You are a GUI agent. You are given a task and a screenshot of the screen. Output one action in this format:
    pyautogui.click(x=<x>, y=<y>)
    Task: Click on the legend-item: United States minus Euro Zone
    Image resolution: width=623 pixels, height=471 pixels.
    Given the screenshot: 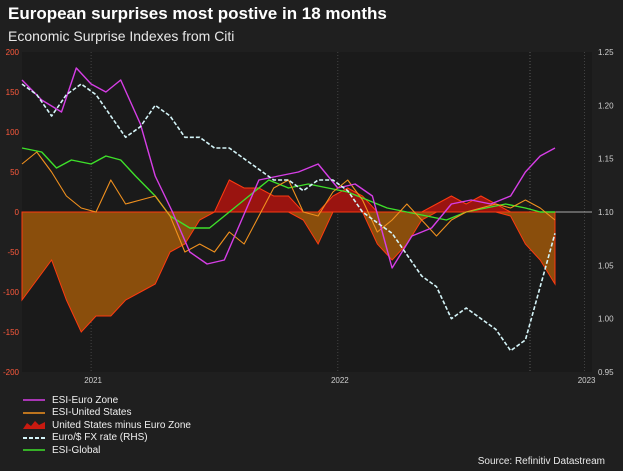 What is the action you would take?
    pyautogui.click(x=106, y=425)
    